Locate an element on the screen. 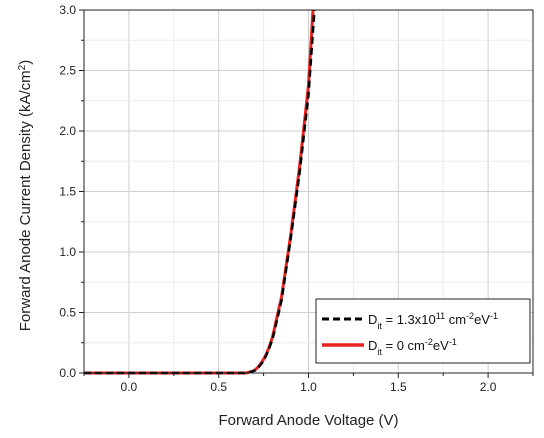 Image resolution: width=544 pixels, height=438 pixels. x-tick-label: 1.5 is located at coordinates (398, 387).